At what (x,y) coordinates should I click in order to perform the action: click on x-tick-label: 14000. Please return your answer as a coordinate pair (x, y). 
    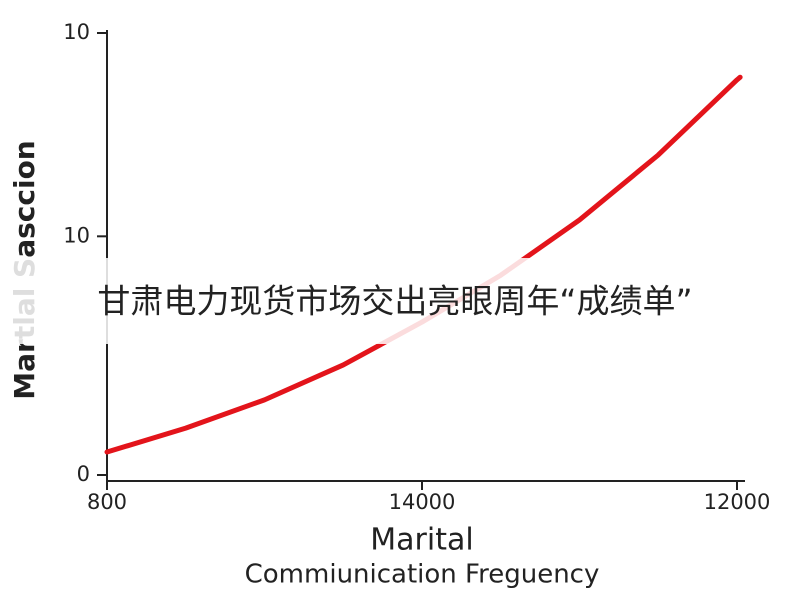
    Looking at the image, I should click on (422, 502).